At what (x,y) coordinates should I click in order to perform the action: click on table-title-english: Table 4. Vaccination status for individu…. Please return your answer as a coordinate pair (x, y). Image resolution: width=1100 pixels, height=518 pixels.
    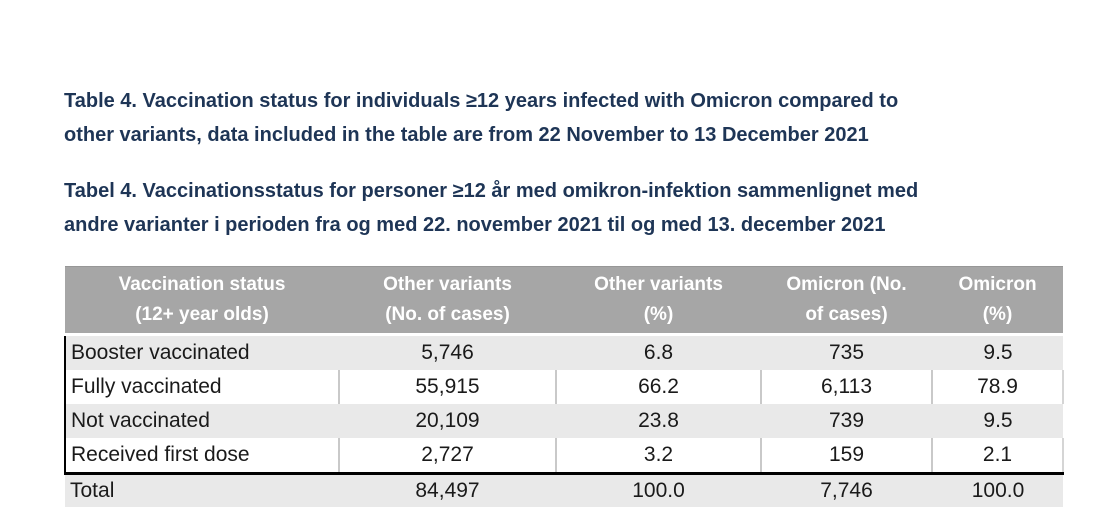
    Looking at the image, I should click on (564, 118).